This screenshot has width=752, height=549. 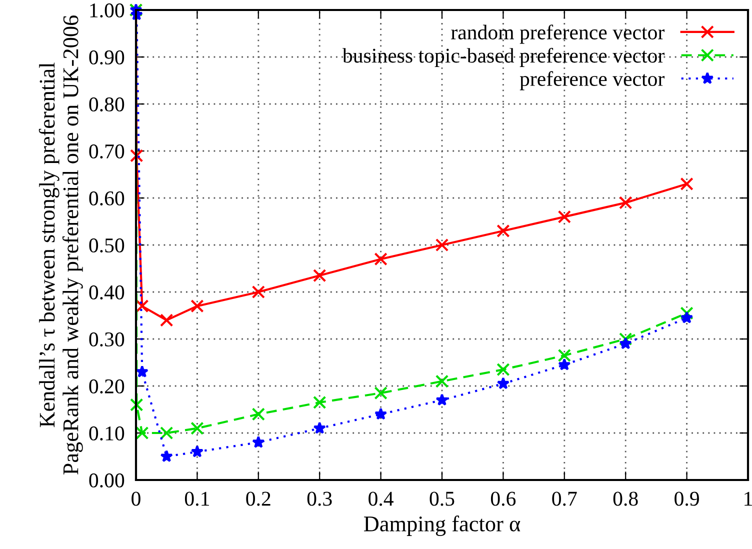 I want to click on y-tick-label: 0.90, so click(x=106, y=57).